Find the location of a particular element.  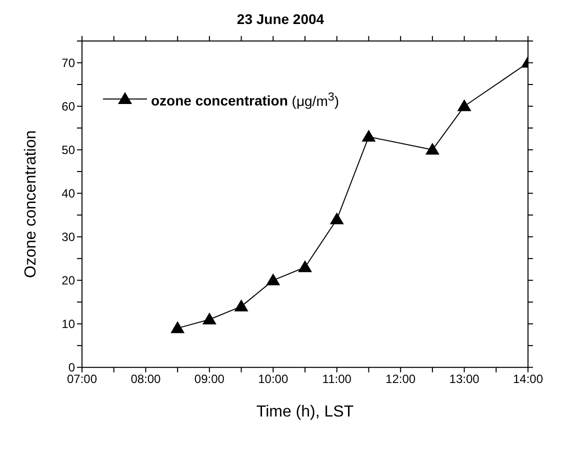

y-tick-label: 60 is located at coordinates (69, 107).